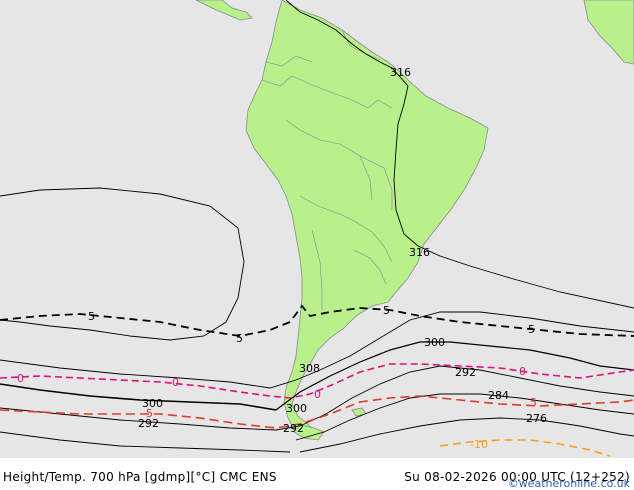 This screenshot has height=490, width=634. Describe the element at coordinates (525, 448) in the screenshot. I see `temp-minus10-orange` at that location.